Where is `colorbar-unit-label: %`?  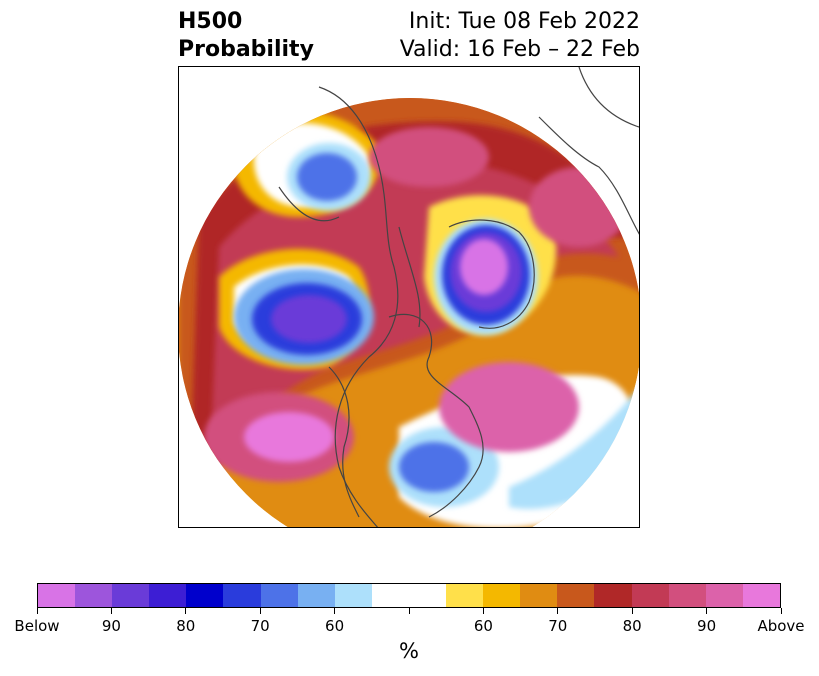 colorbar-unit-label: % is located at coordinates (409, 651).